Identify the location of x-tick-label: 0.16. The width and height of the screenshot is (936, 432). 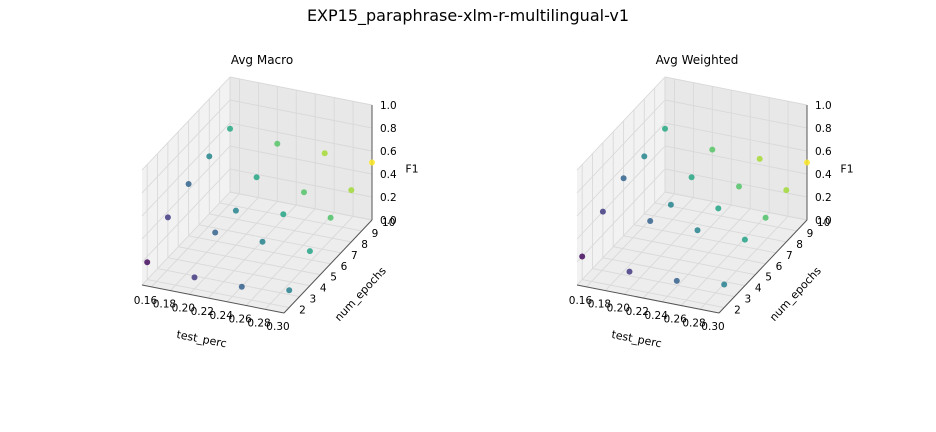
(581, 301).